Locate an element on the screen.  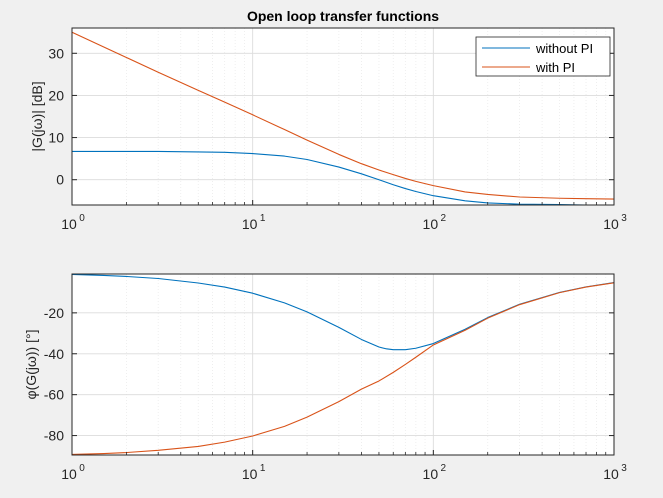
legend-box is located at coordinates (543, 56).